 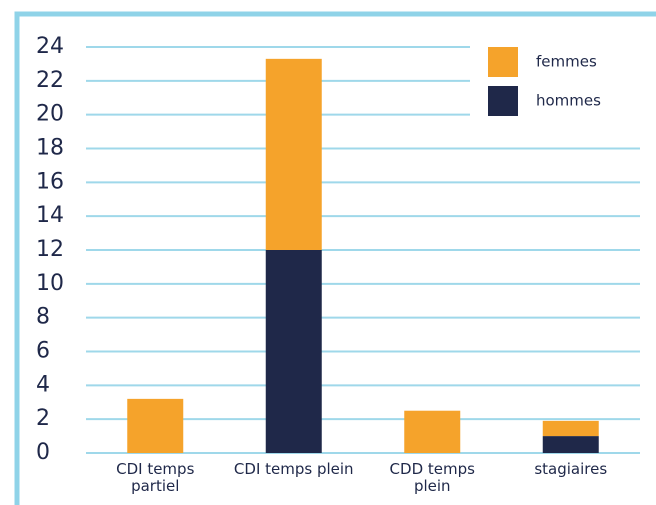 I want to click on x-tick-label: CDI temps partiel, so click(x=155, y=477).